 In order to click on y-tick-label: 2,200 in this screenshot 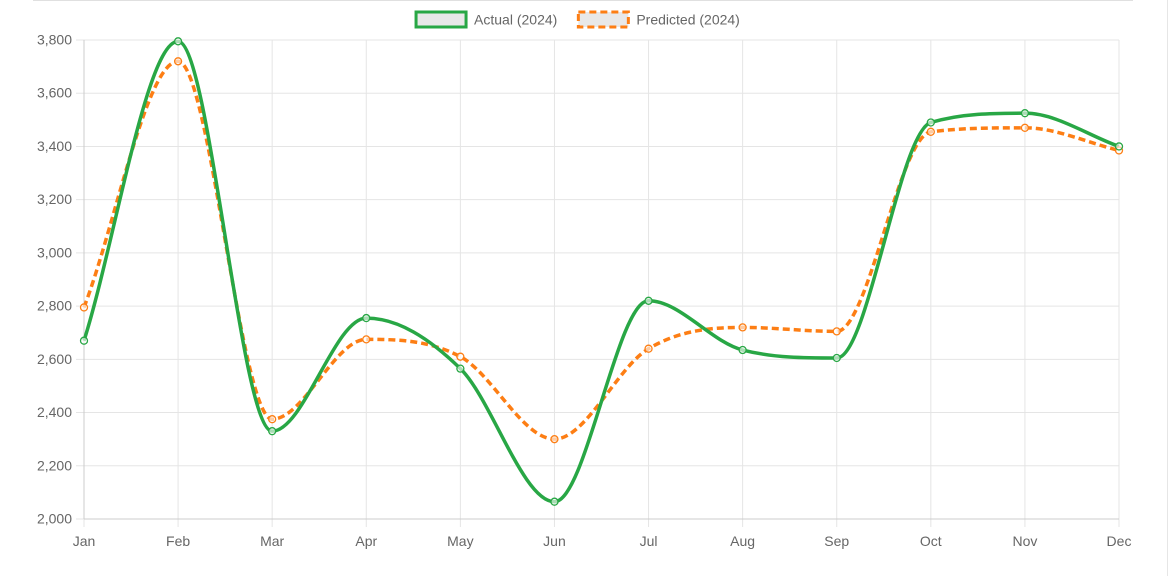, I will do `click(54, 465)`.